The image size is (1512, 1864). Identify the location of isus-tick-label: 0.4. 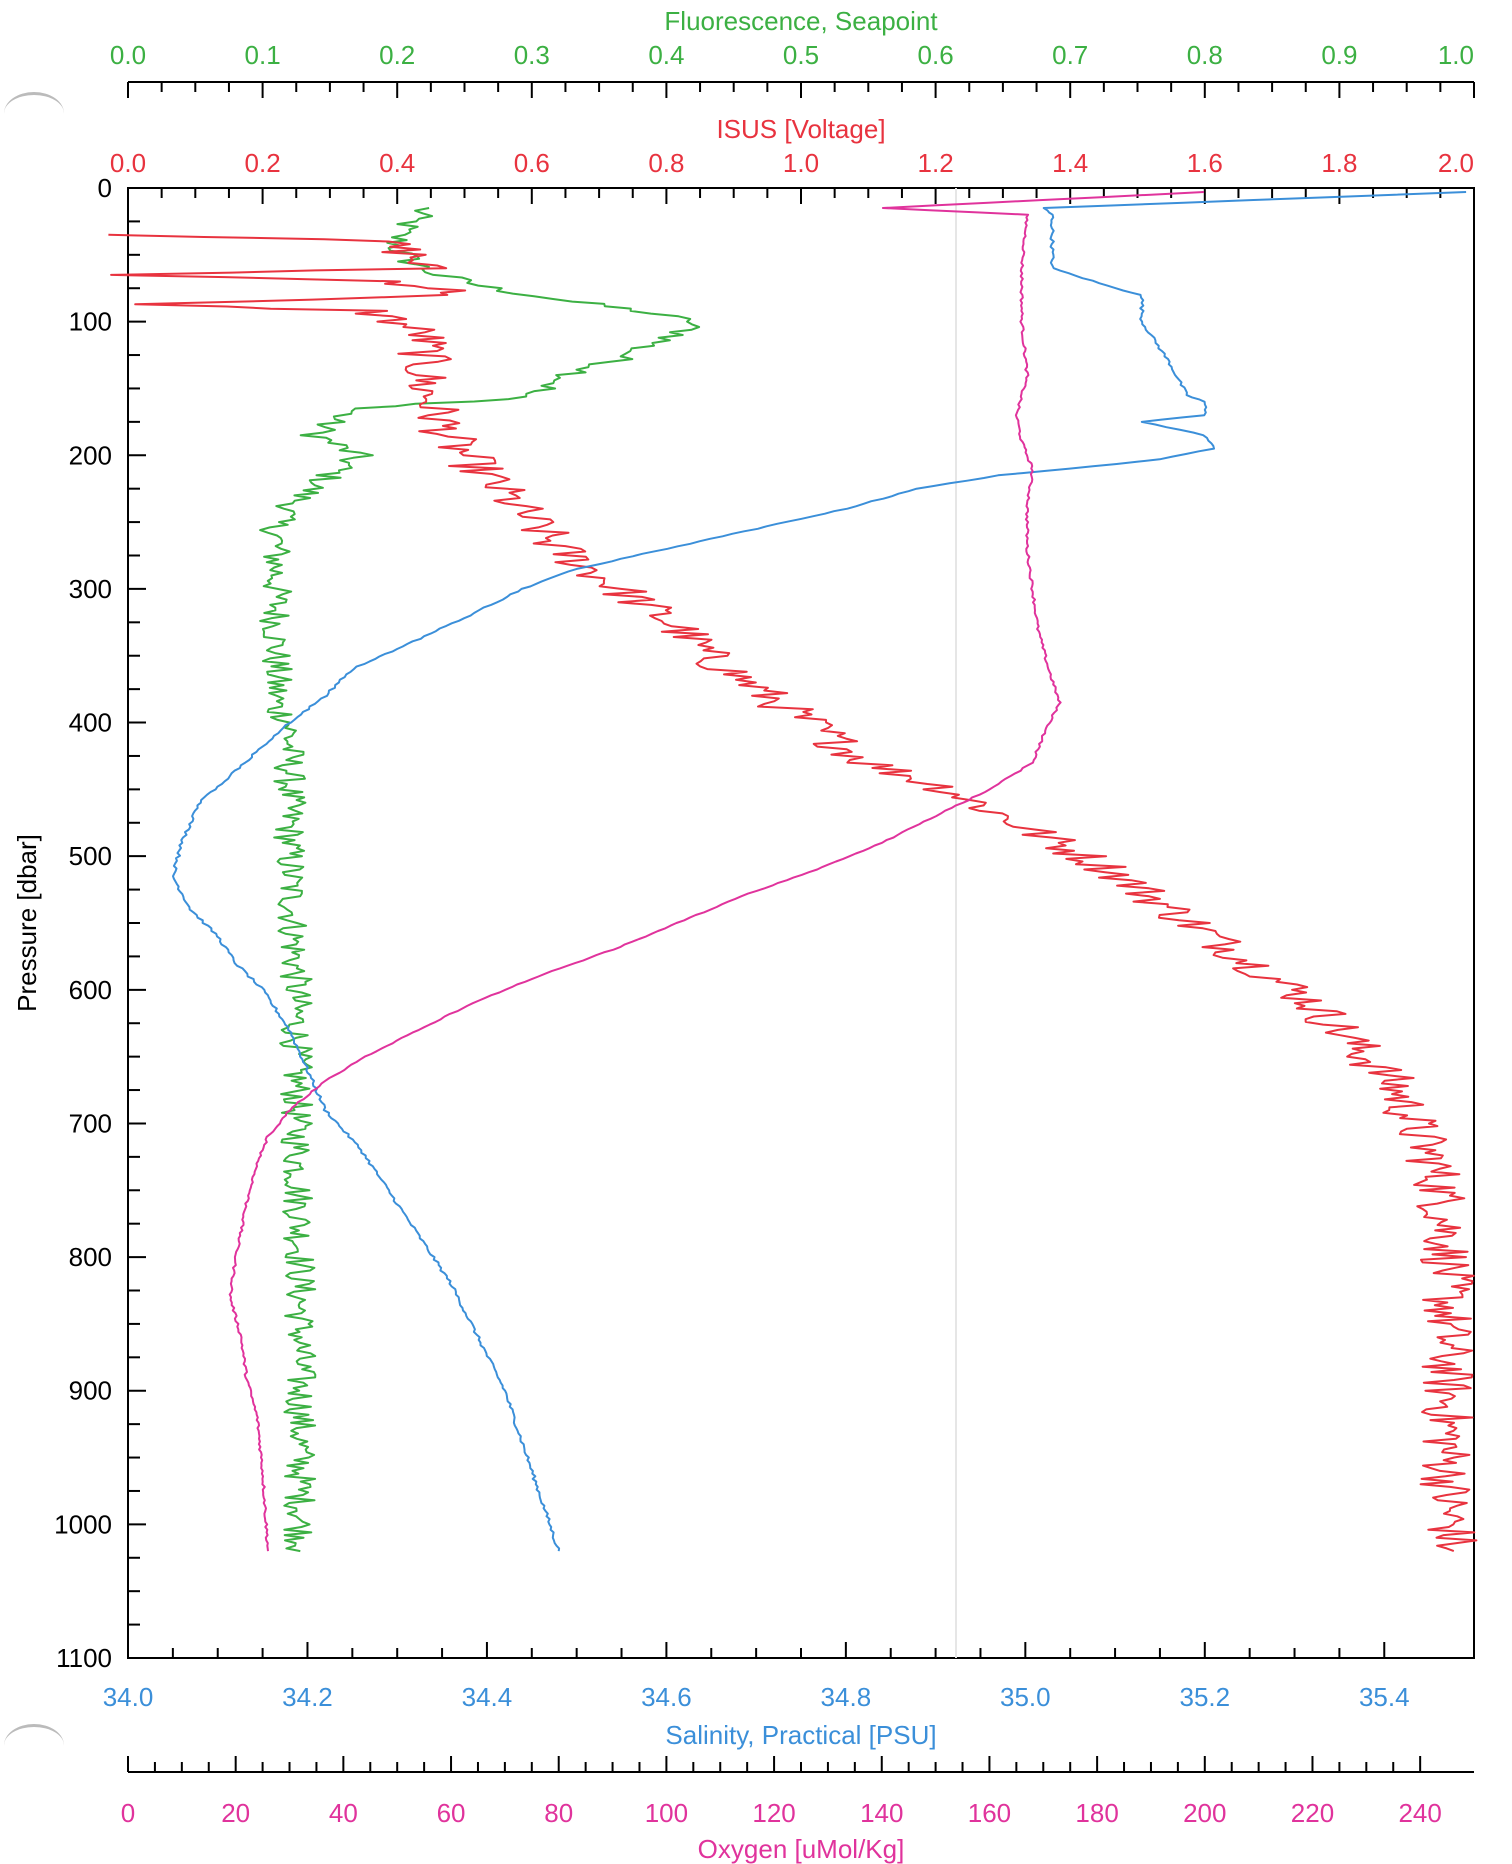
(397, 163).